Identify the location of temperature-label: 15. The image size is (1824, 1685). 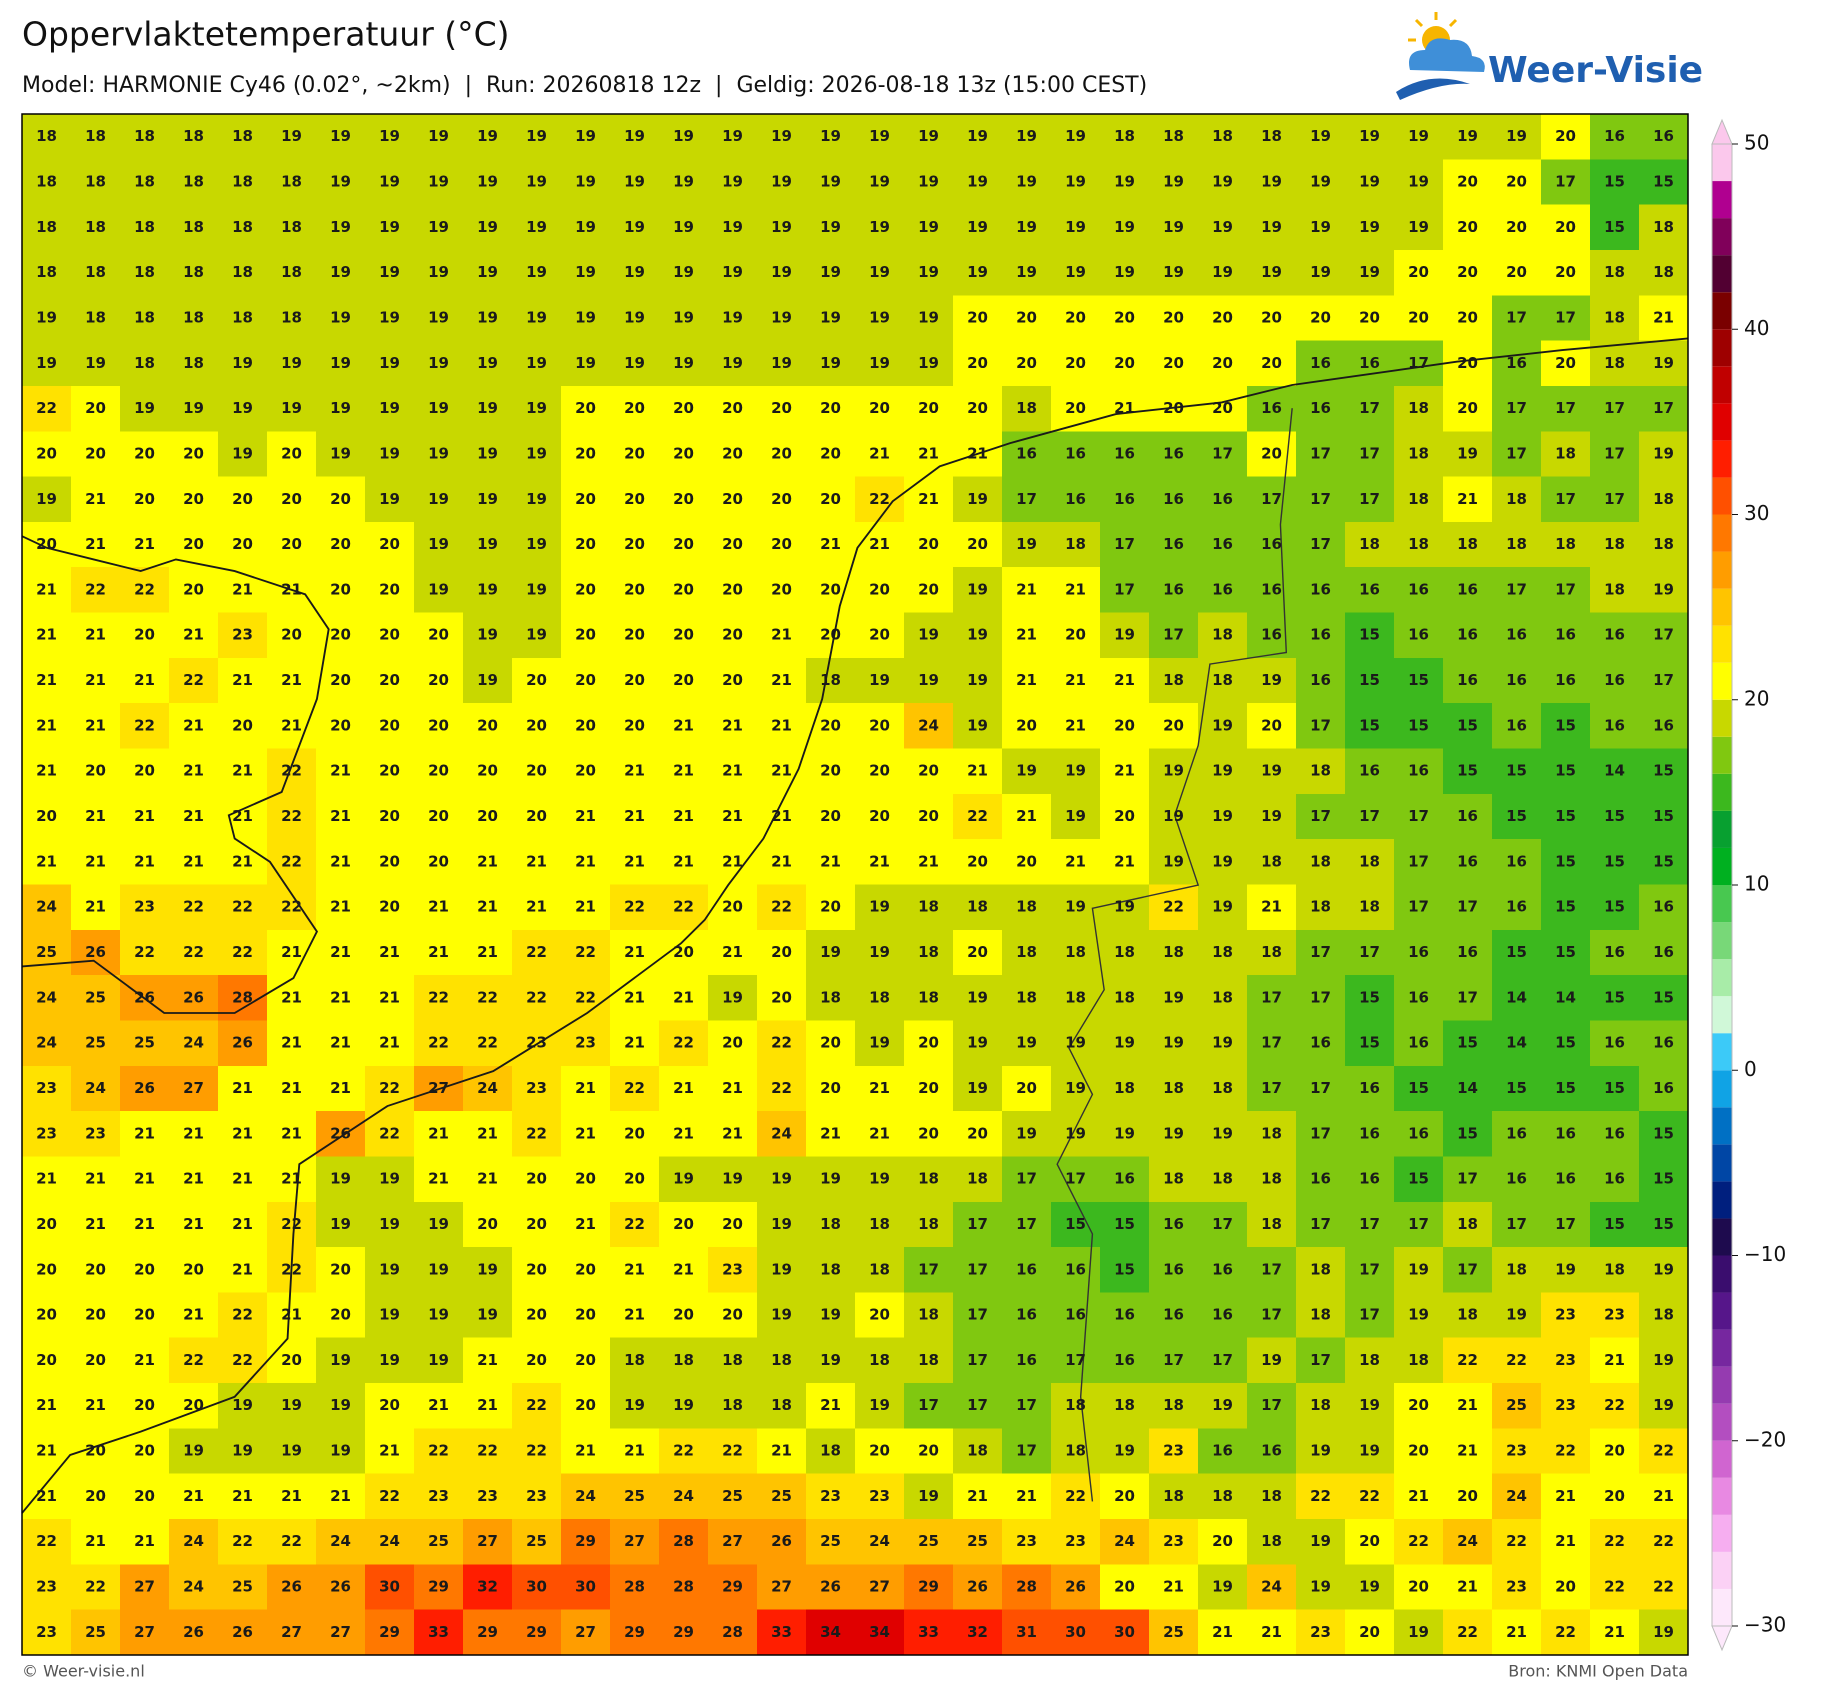
(1614, 1224).